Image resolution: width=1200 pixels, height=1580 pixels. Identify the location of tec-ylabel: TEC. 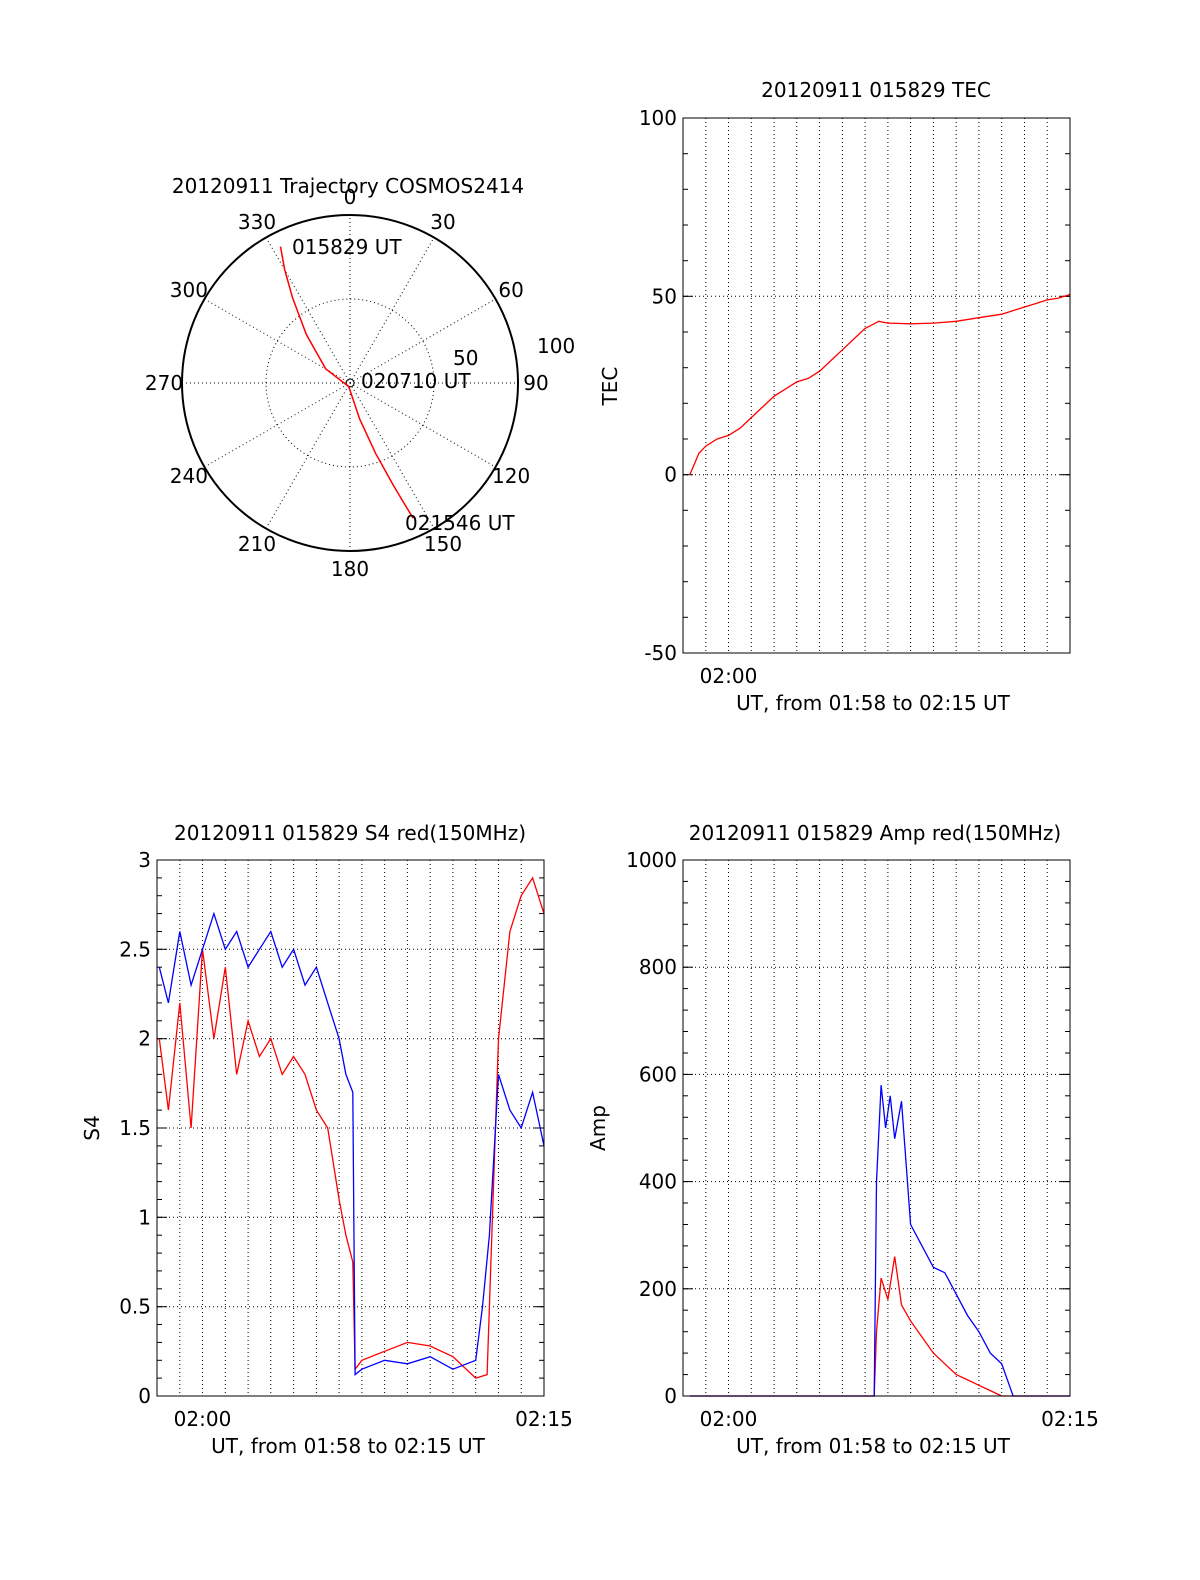
(610, 387).